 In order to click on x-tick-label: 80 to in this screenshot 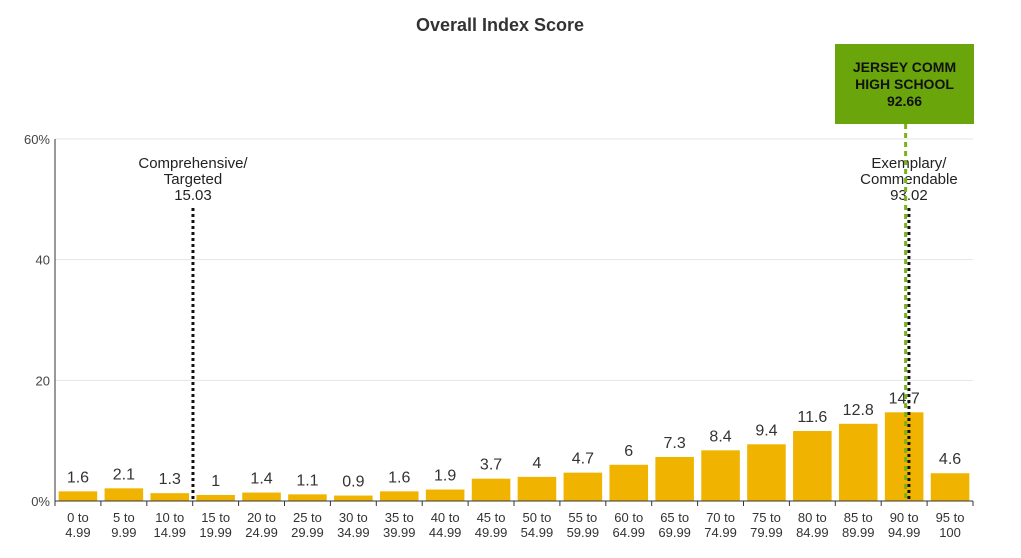, I will do `click(812, 517)`.